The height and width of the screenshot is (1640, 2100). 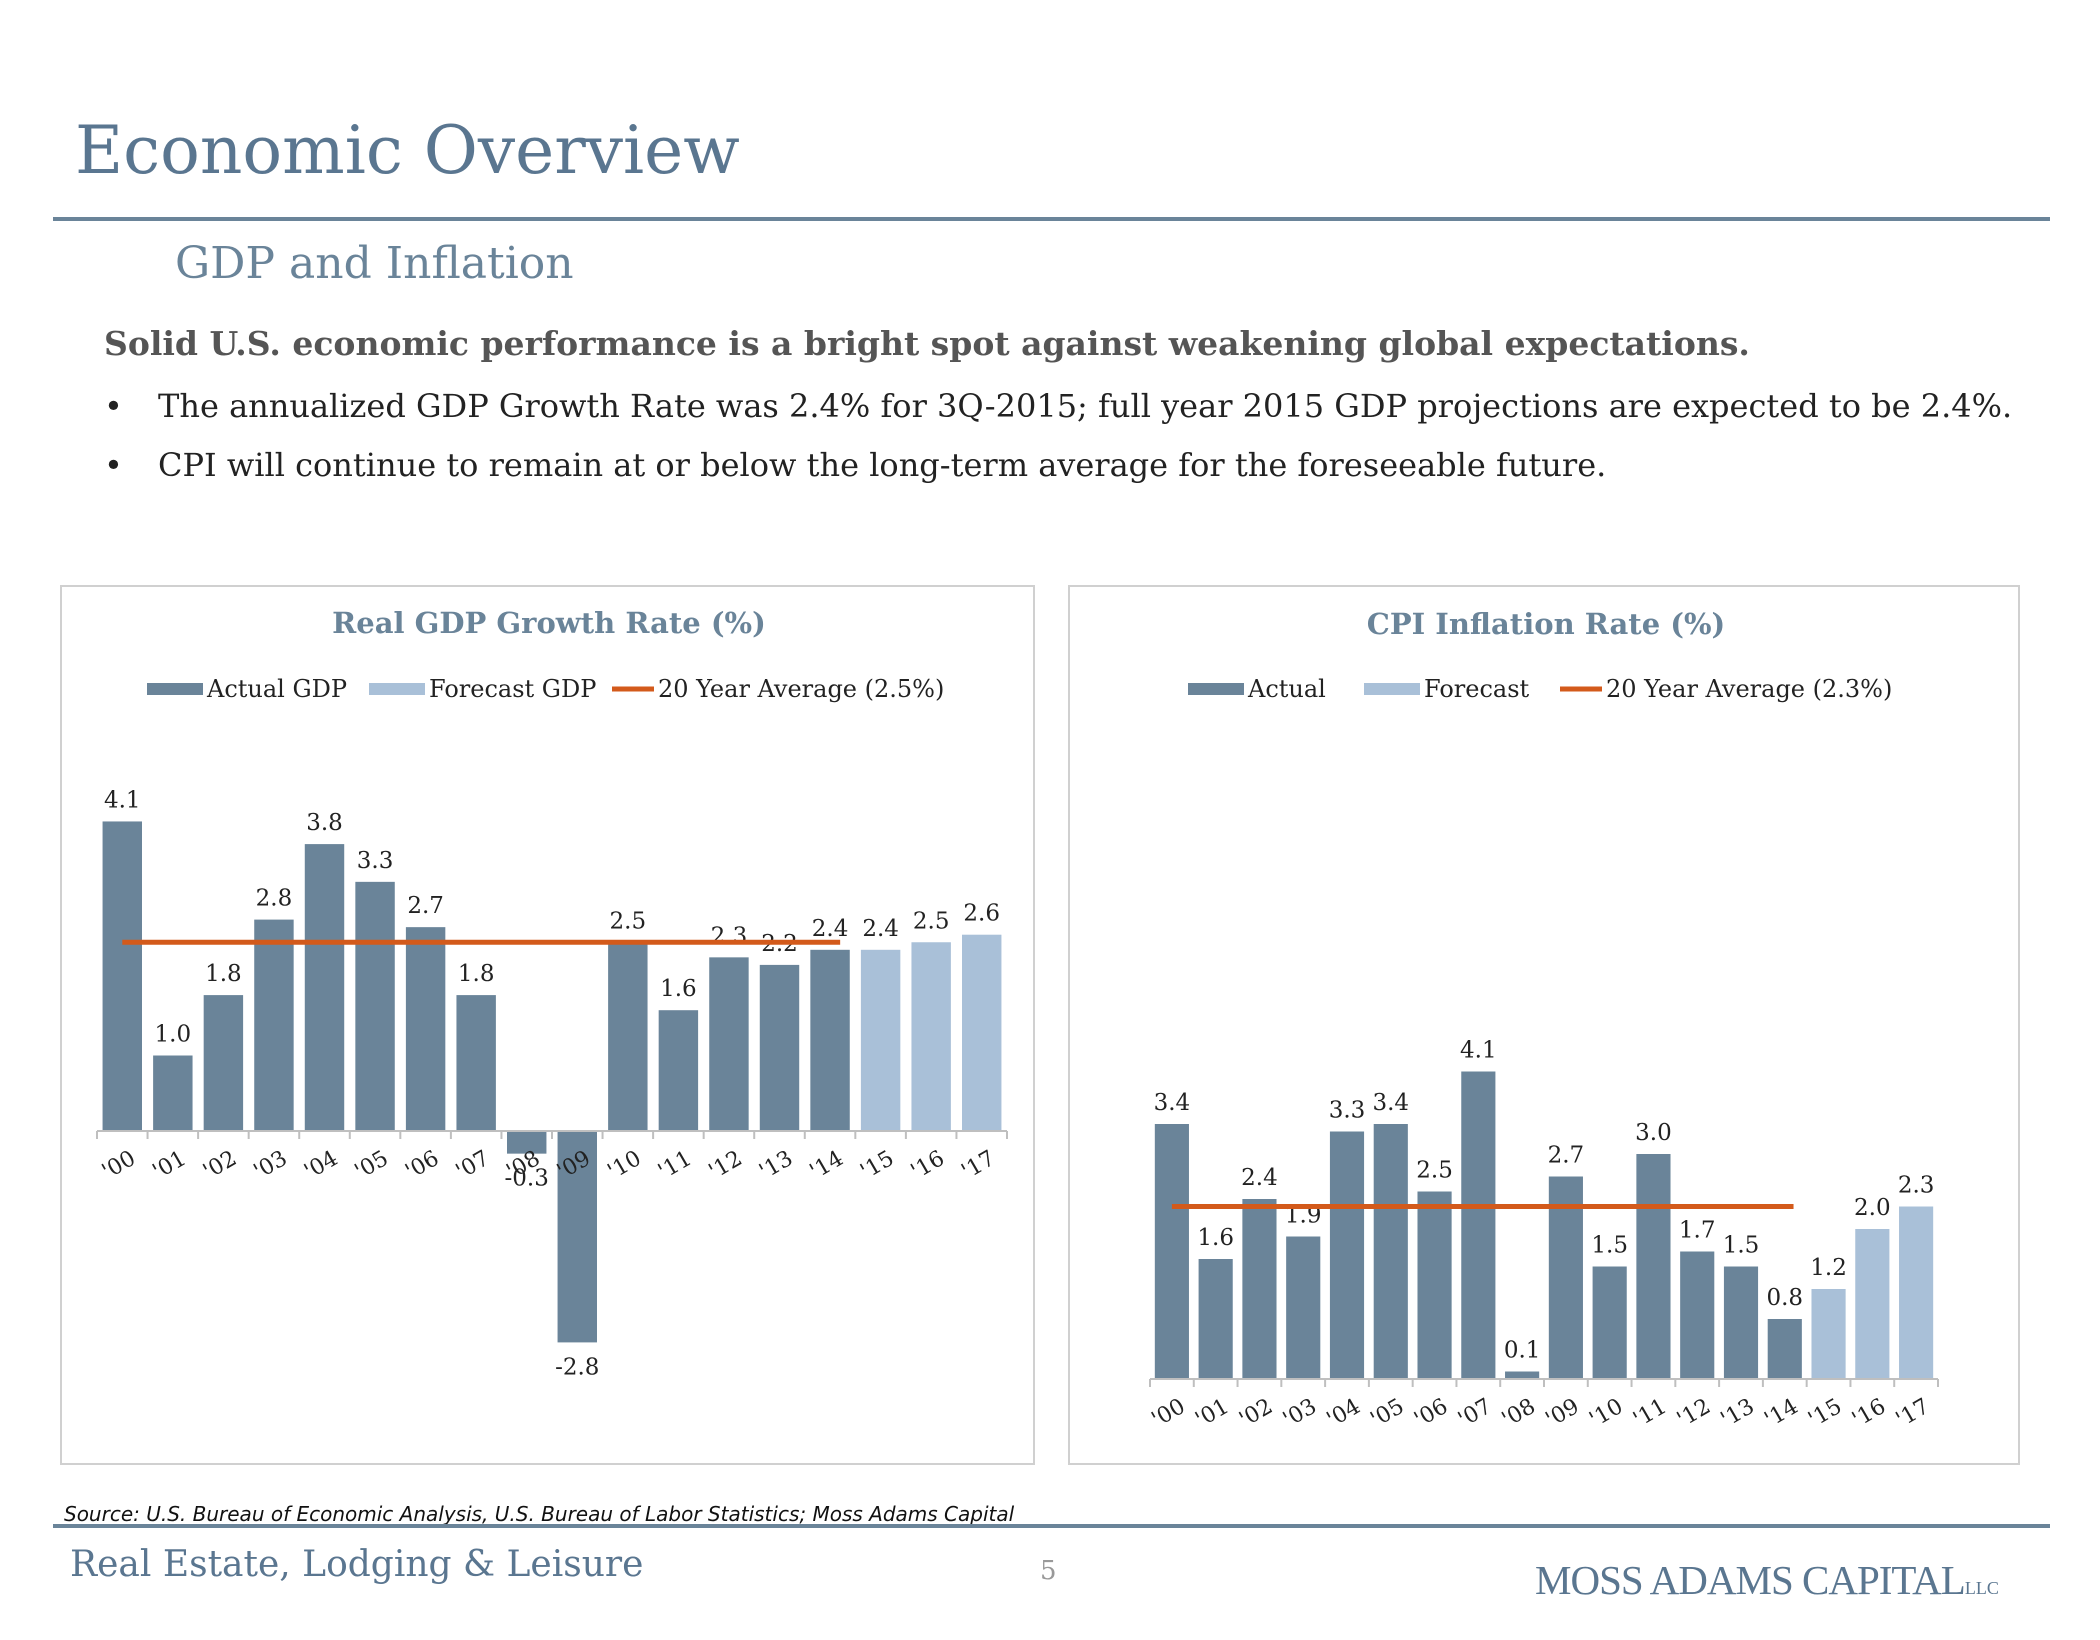 What do you see at coordinates (1653, 1133) in the screenshot?
I see `data-label: 3.0` at bounding box center [1653, 1133].